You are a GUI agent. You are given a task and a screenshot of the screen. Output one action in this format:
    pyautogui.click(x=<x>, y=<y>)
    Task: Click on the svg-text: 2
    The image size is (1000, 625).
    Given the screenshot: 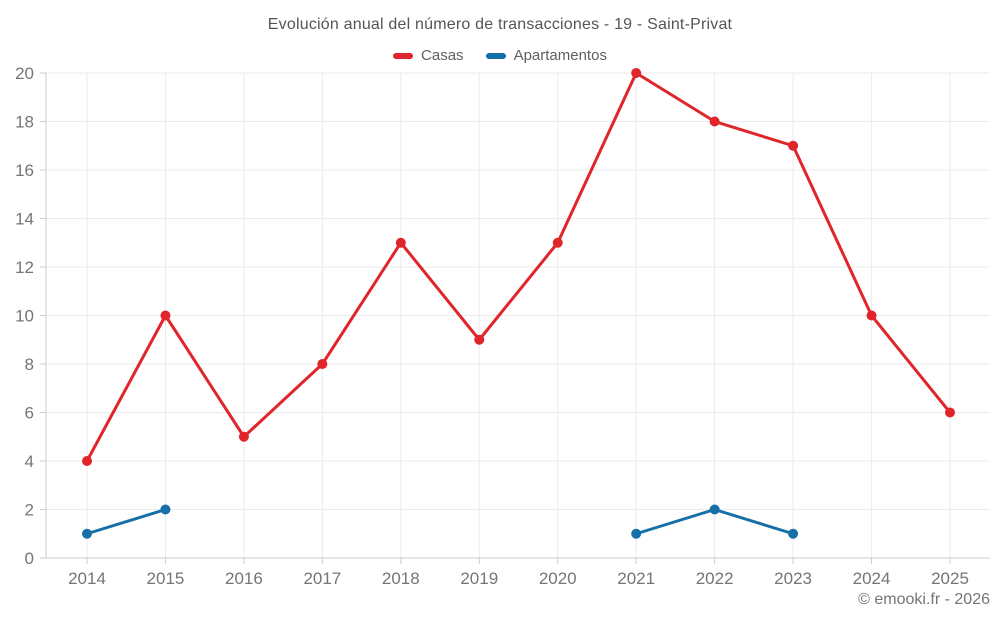 What is the action you would take?
    pyautogui.click(x=29, y=510)
    